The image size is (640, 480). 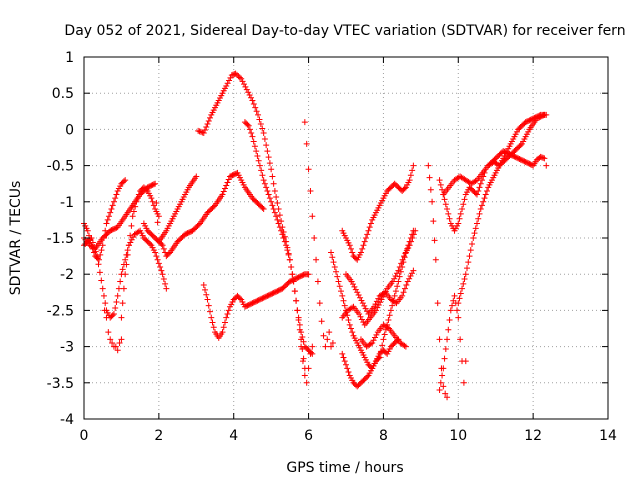 I want to click on y-tick-label: 0.5, so click(x=63, y=94).